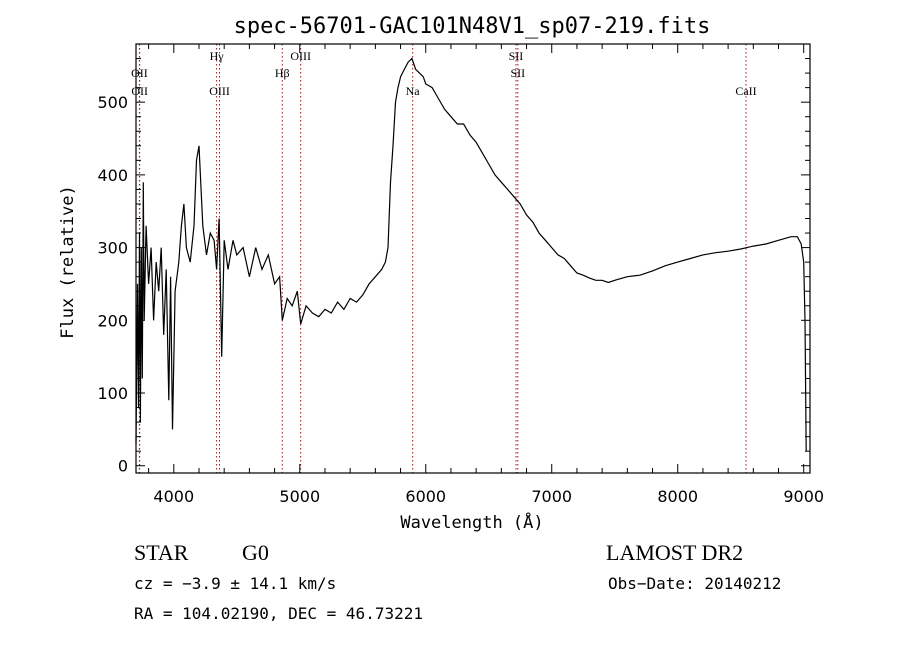 The height and width of the screenshot is (649, 900). I want to click on y-tick-label: 200, so click(112, 320).